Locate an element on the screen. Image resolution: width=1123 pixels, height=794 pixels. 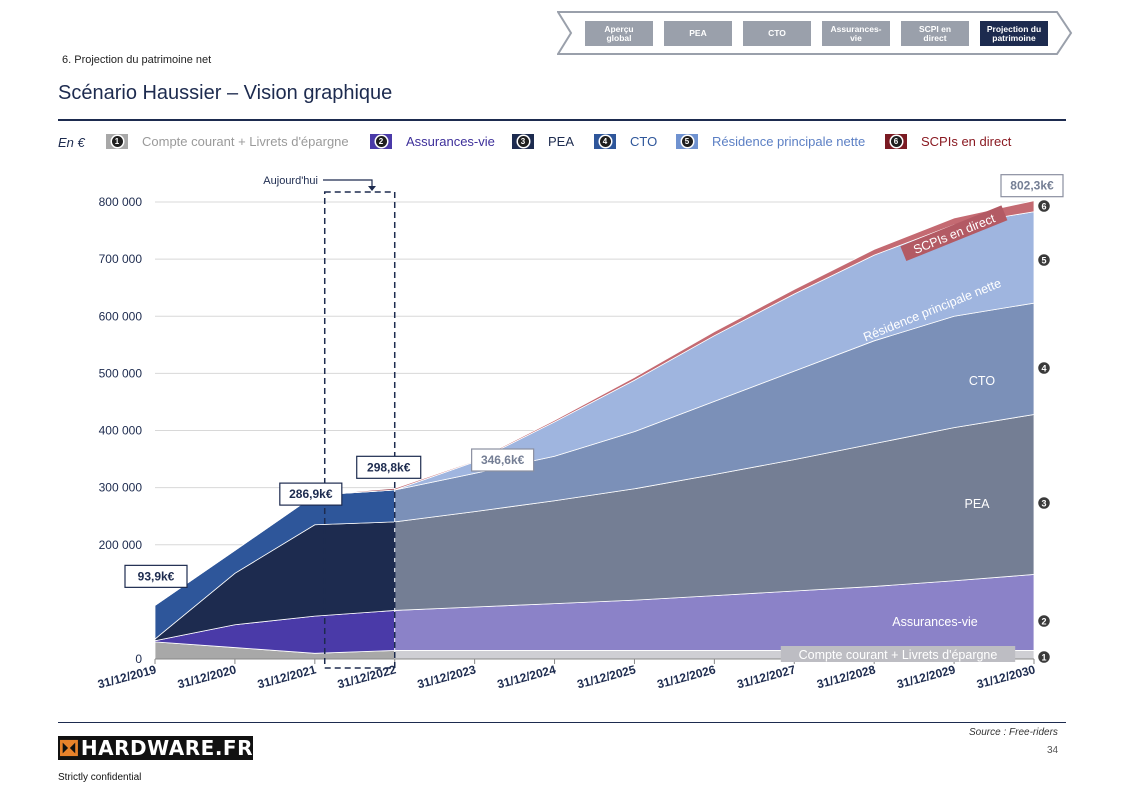
value-callout-text: 298,8k€ is located at coordinates (389, 467).